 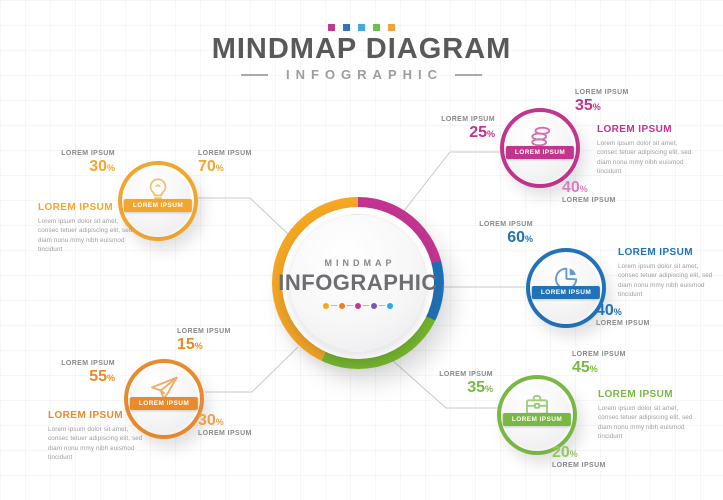 I want to click on page-subtitle-row: INFOGRAPHIC, so click(x=361, y=74).